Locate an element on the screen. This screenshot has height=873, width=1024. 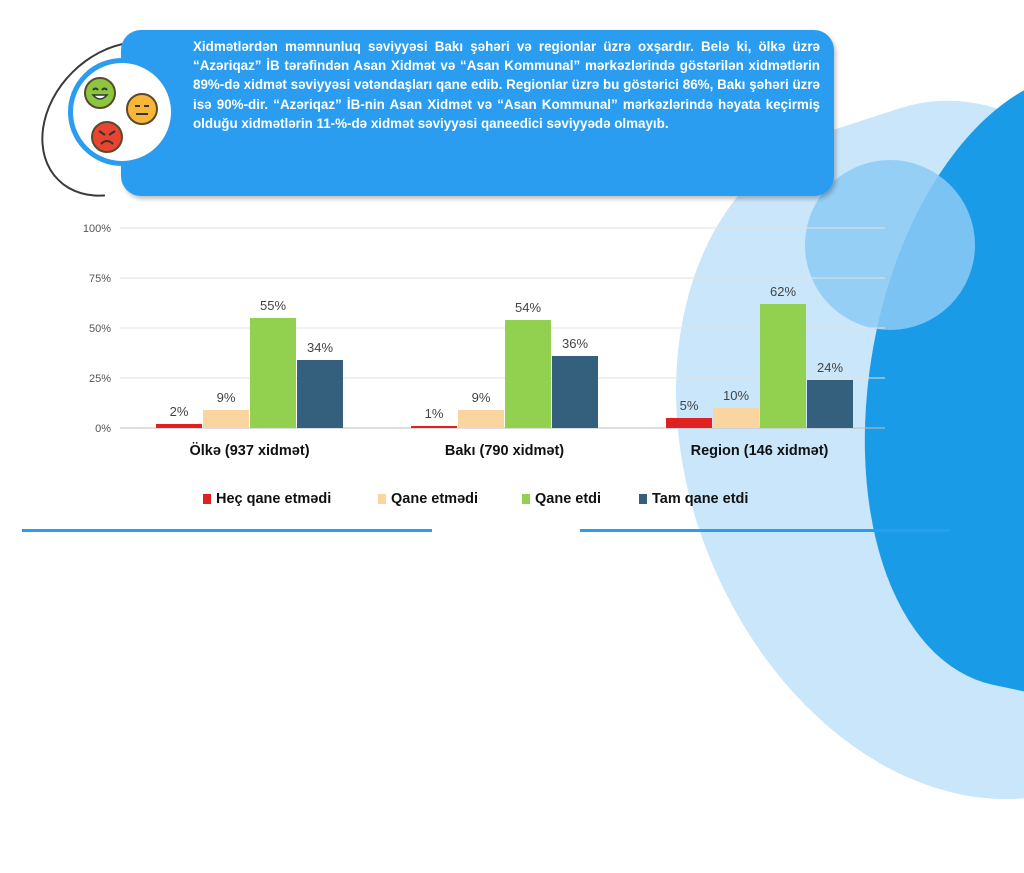
data-label: 54% is located at coordinates (528, 307).